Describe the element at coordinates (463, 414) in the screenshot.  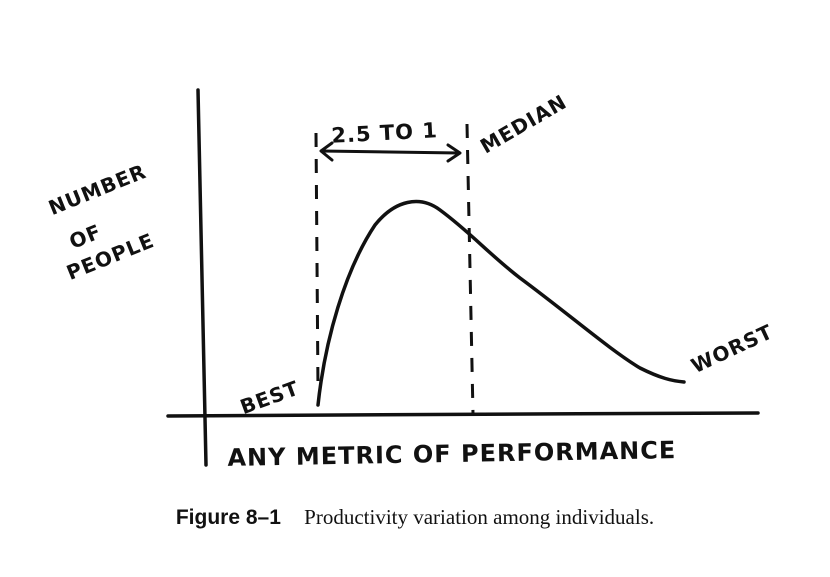
I see `x-axis` at that location.